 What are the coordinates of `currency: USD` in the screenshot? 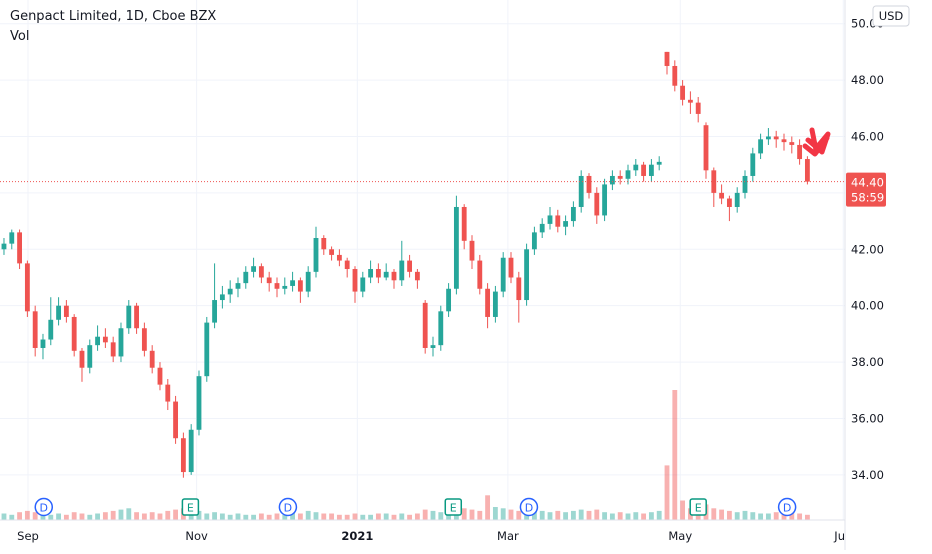 It's located at (891, 16).